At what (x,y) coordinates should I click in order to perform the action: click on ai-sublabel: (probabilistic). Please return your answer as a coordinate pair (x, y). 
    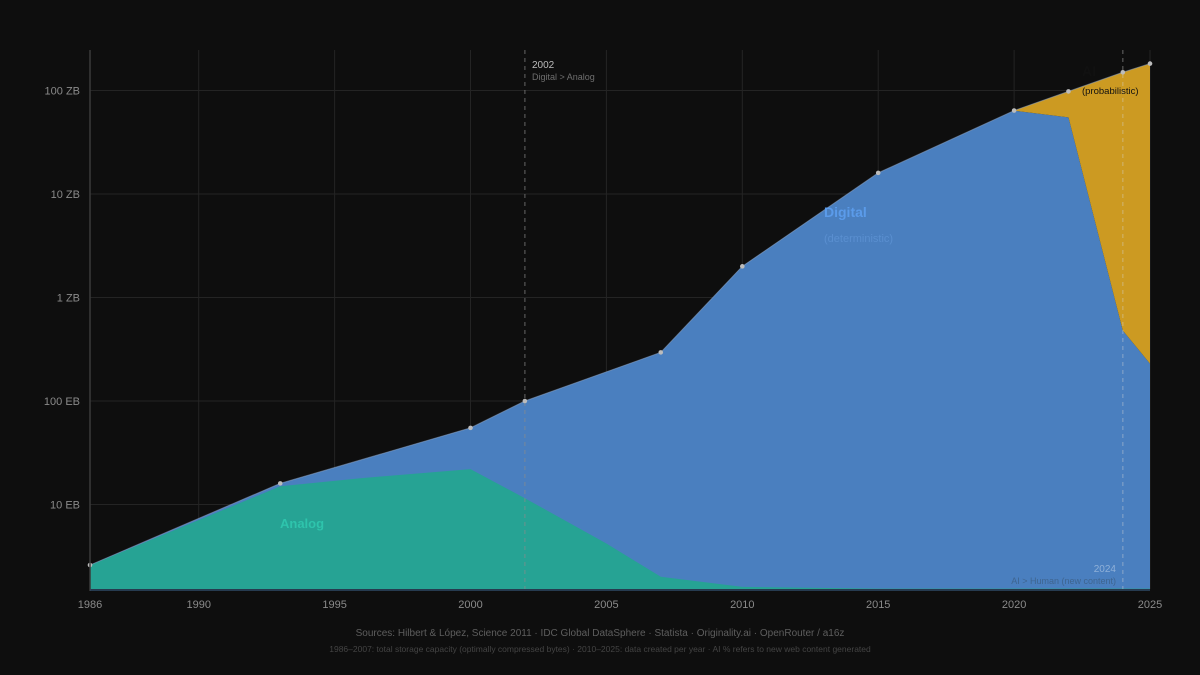
    Looking at the image, I should click on (1110, 91).